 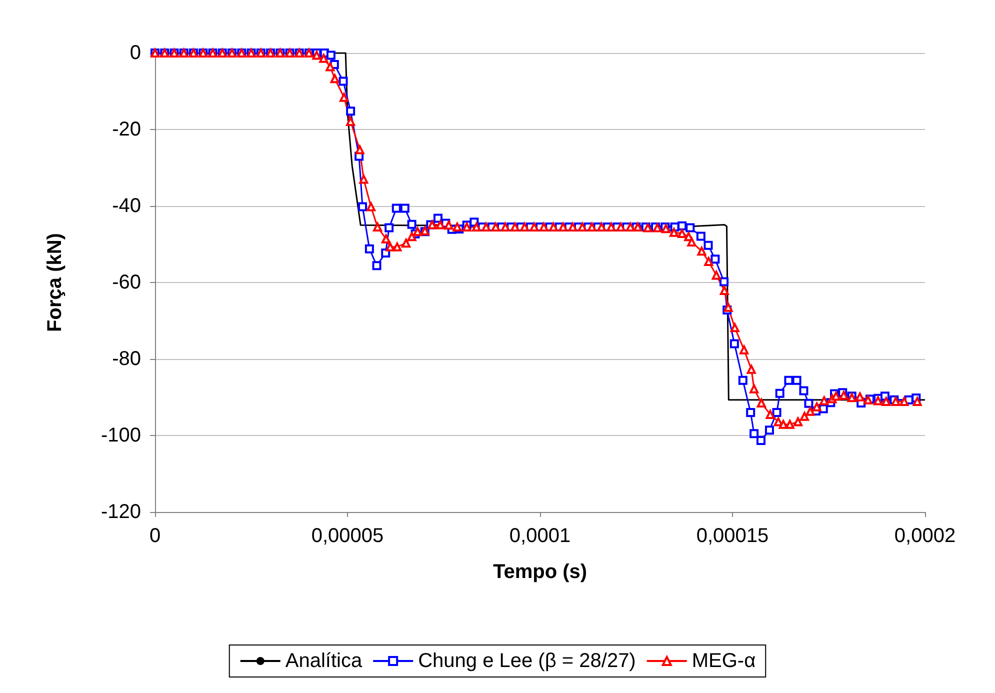 I want to click on x-tick-label: 0,00005, so click(x=347, y=536).